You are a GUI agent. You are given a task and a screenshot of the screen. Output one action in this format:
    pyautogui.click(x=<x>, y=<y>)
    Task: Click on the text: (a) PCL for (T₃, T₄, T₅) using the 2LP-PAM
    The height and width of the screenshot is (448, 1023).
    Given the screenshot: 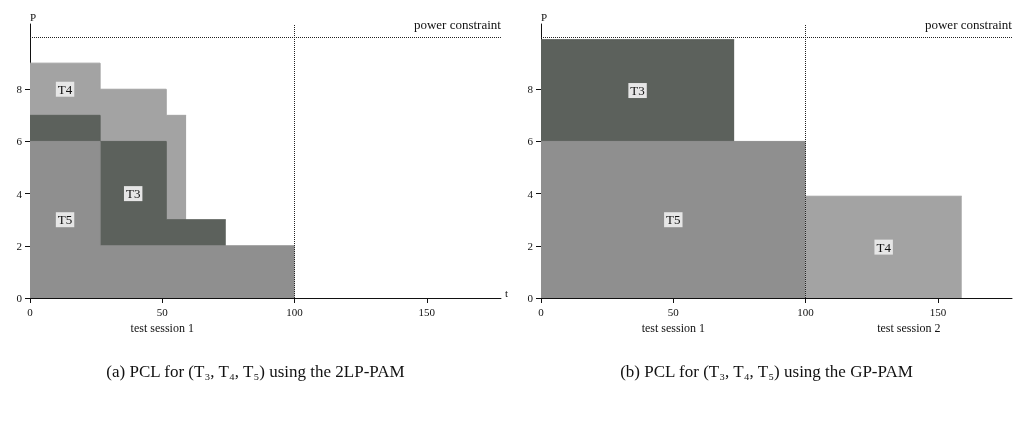 What is the action you would take?
    pyautogui.click(x=255, y=371)
    